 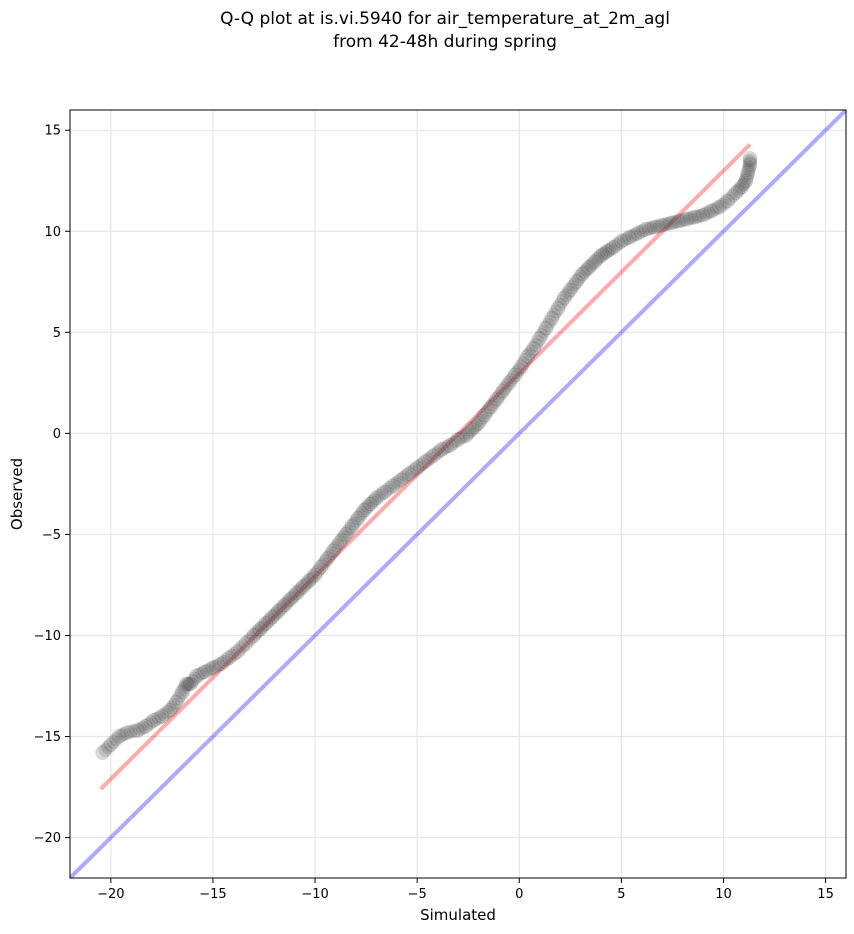 What do you see at coordinates (445, 42) in the screenshot?
I see `chart-title-line-2: from 42-48h during spring` at bounding box center [445, 42].